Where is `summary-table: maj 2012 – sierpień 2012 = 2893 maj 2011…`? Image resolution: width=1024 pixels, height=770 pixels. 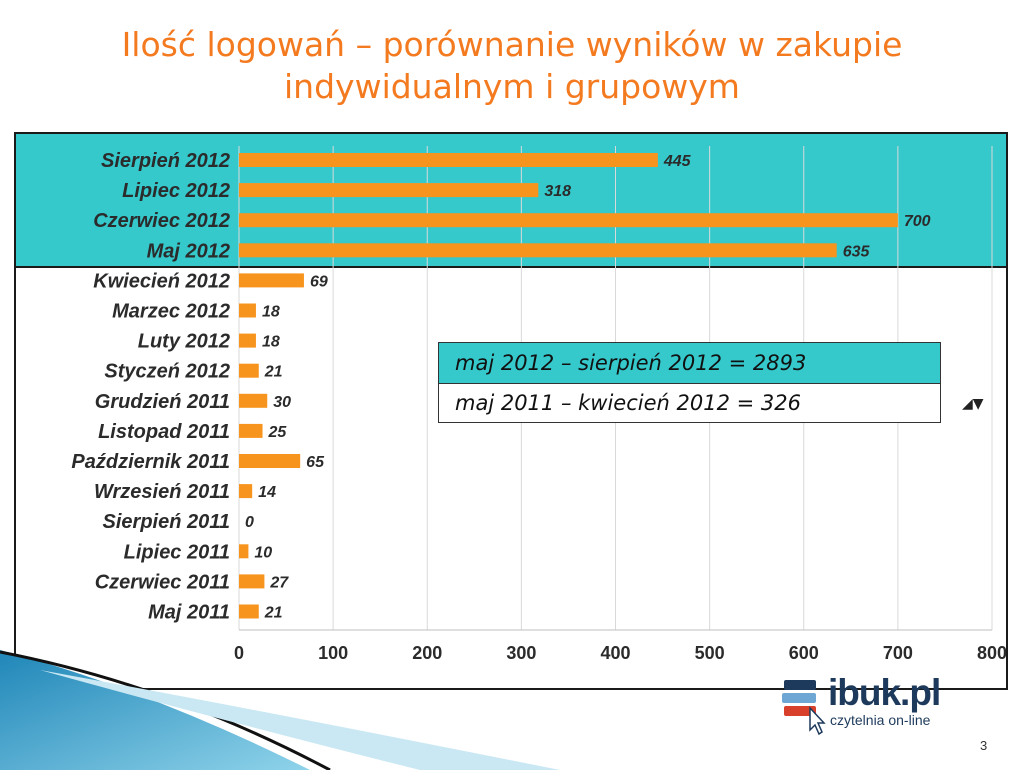 summary-table: maj 2012 – sierpień 2012 = 2893 maj 2011… is located at coordinates (689, 382).